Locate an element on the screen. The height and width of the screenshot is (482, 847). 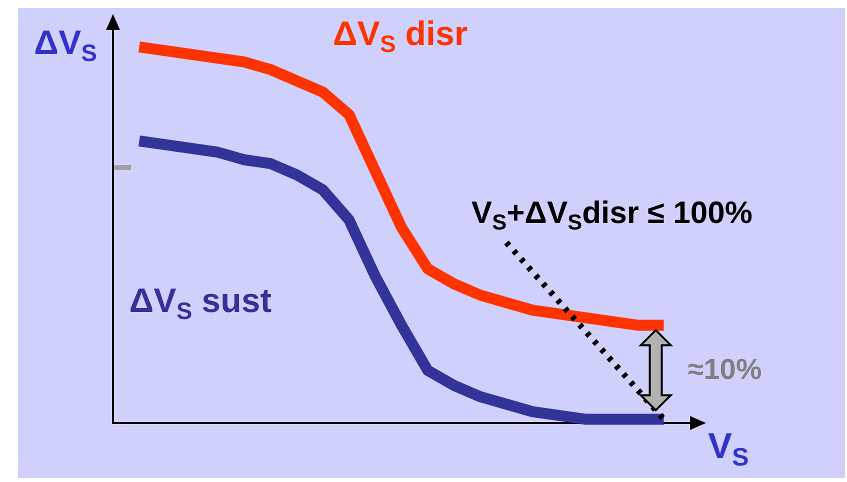
y-axis-title: ΔV$_{S}$ is located at coordinates (65, 46).